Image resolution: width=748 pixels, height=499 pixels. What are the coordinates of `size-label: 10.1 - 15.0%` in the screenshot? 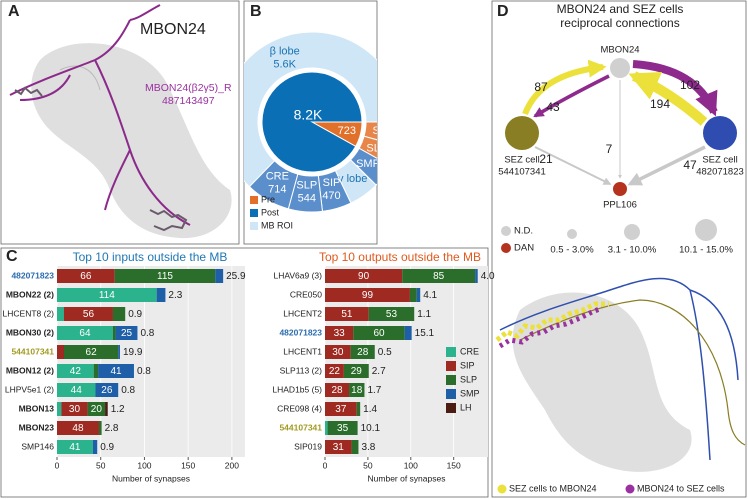 It's located at (706, 250).